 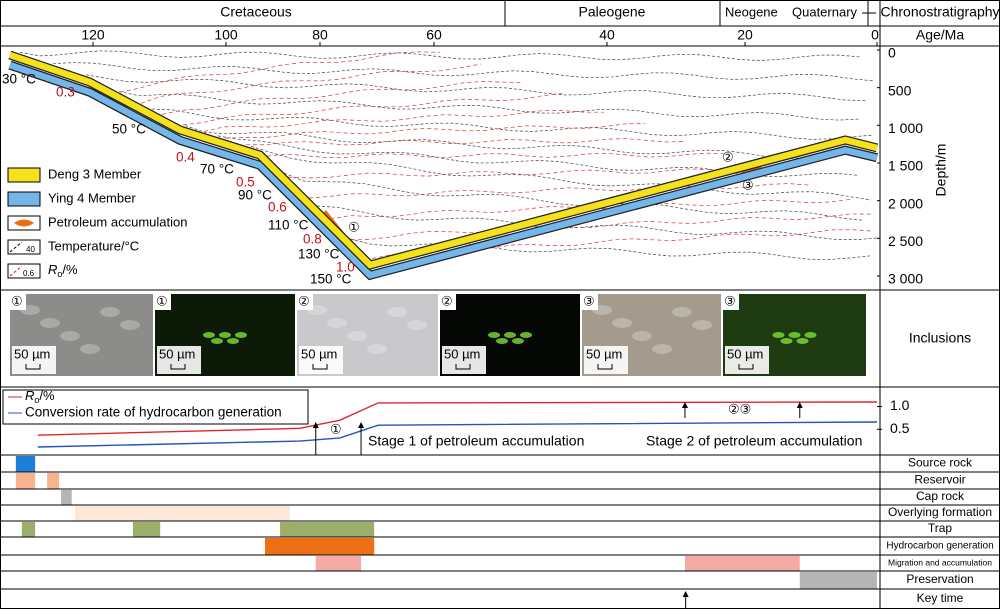 I want to click on maturity-line, so click(x=457, y=418).